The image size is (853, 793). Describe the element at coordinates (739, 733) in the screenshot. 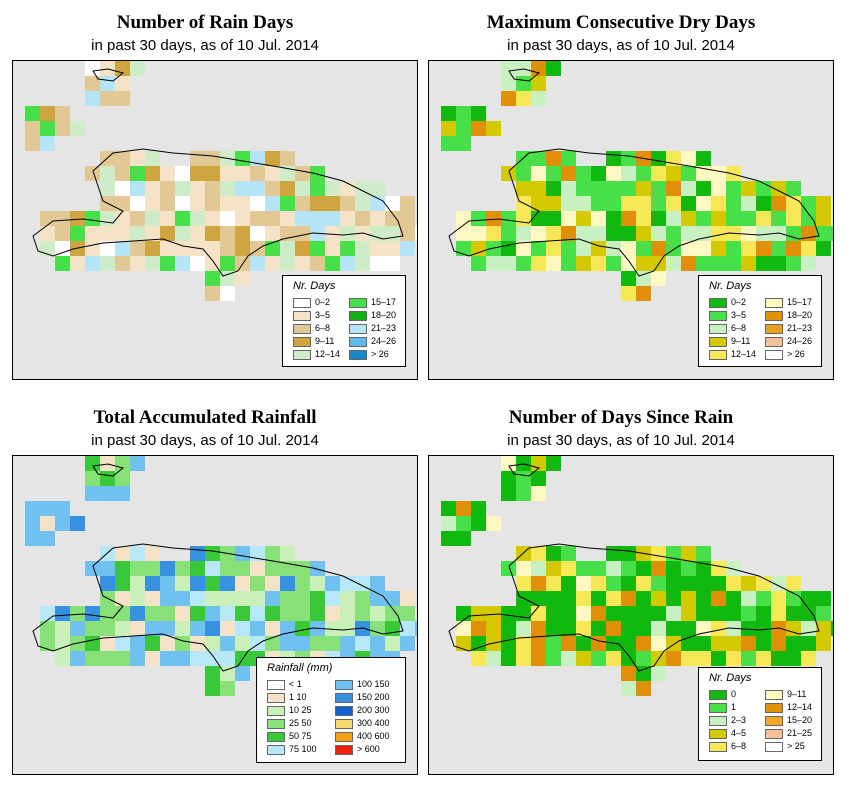

I see `legend-label: 4–5` at that location.